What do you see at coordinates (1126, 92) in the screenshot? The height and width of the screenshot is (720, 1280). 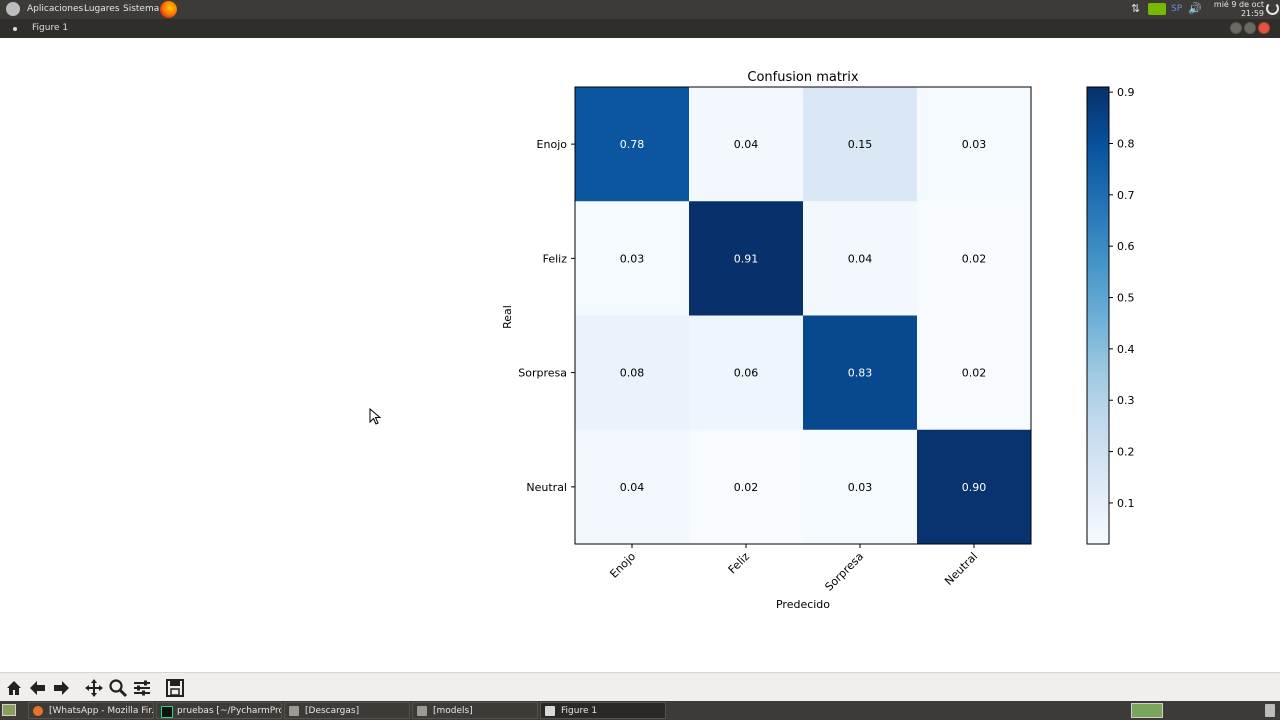 I see `colorbar-tick-label: 0.9` at bounding box center [1126, 92].